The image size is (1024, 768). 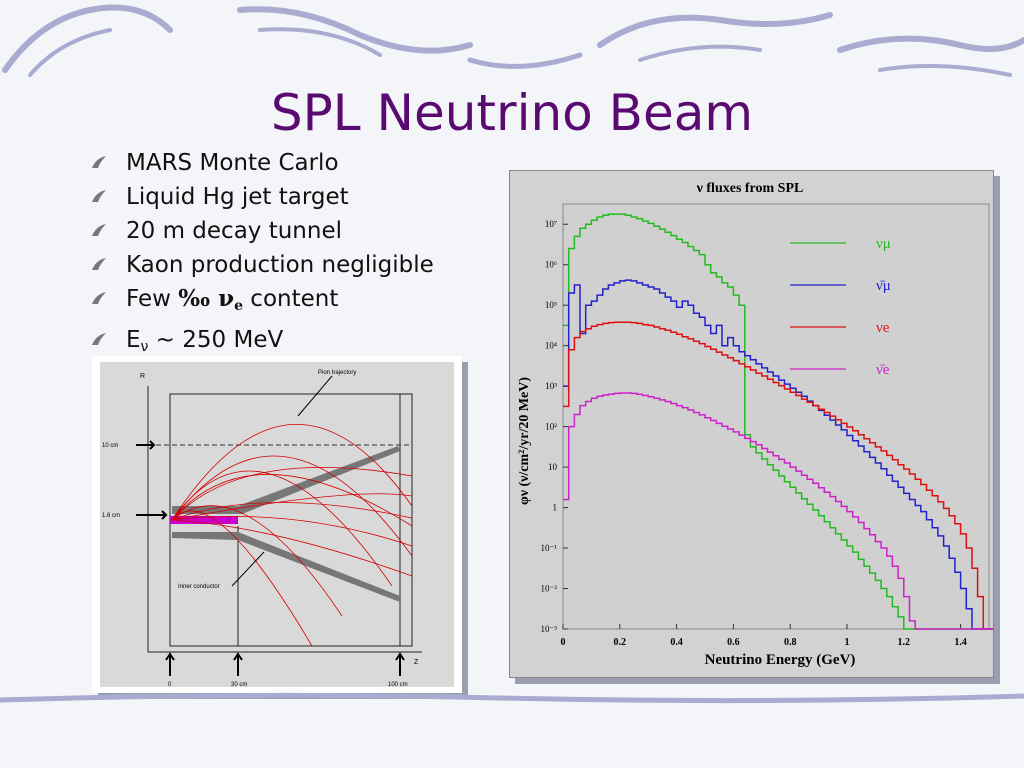 I want to click on arrow-1-6cm, so click(x=152, y=515).